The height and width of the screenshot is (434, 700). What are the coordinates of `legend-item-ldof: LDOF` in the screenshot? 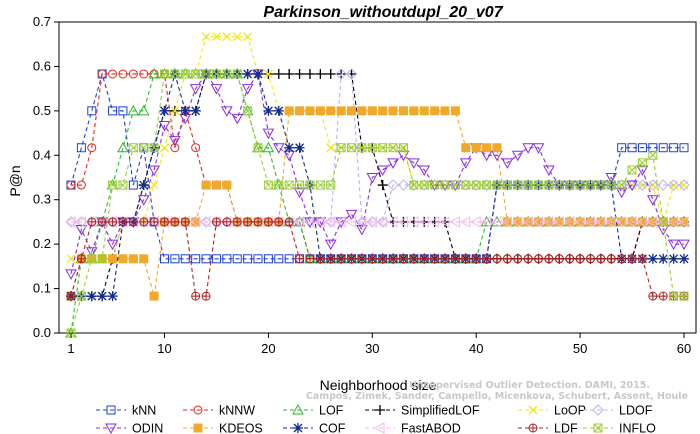 It's located at (618, 411).